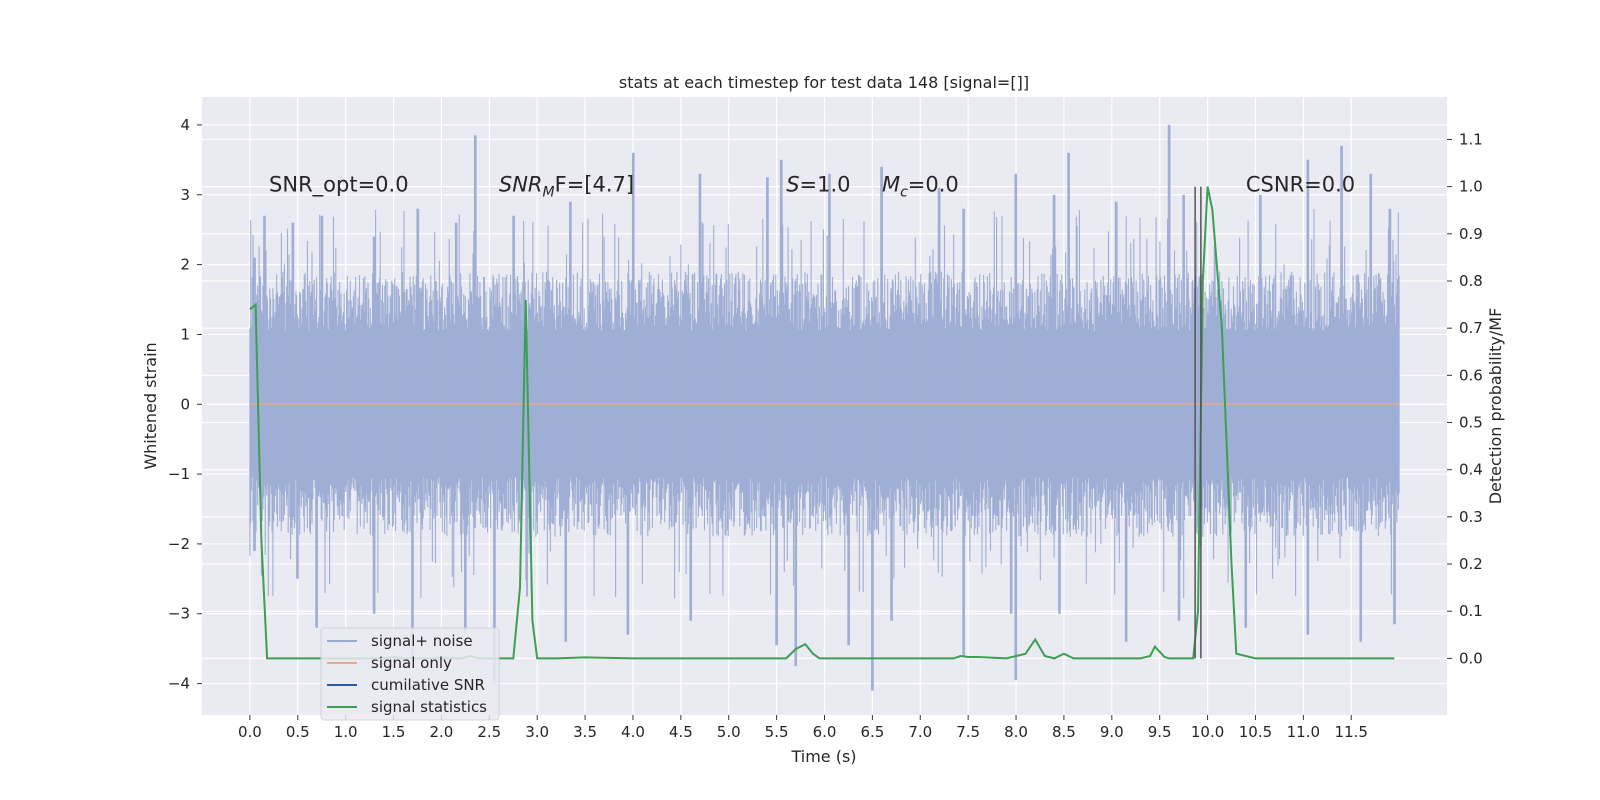  What do you see at coordinates (594, 184) in the screenshot?
I see `annotation-suffix: F=[4.7]` at bounding box center [594, 184].